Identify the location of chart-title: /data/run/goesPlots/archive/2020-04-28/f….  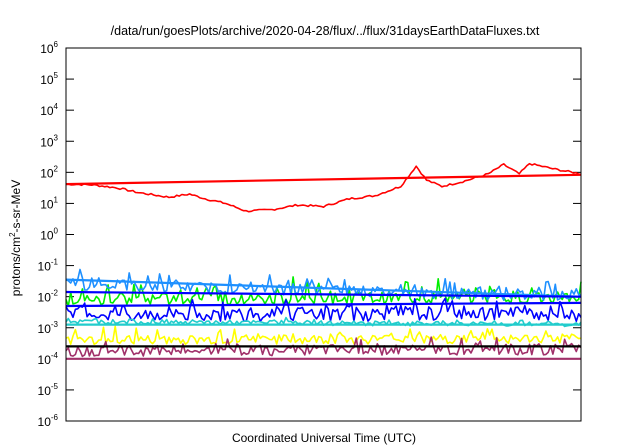
(325, 31).